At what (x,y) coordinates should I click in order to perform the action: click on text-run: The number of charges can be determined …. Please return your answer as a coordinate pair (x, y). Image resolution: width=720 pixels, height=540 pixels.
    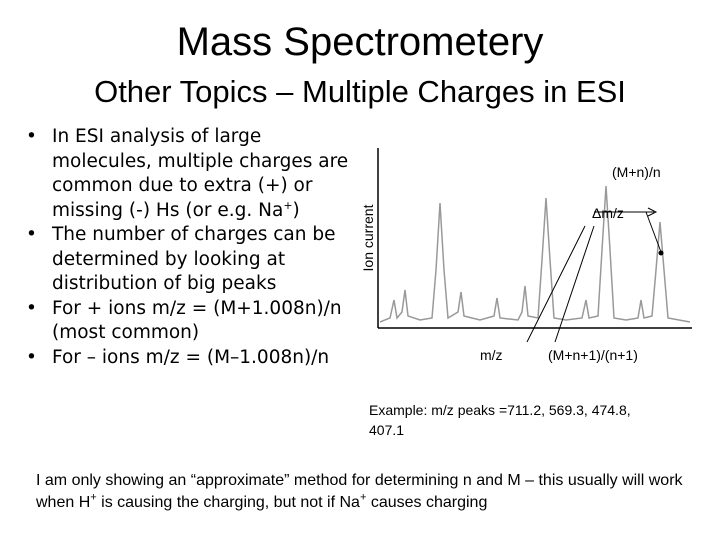
    Looking at the image, I should click on (194, 259).